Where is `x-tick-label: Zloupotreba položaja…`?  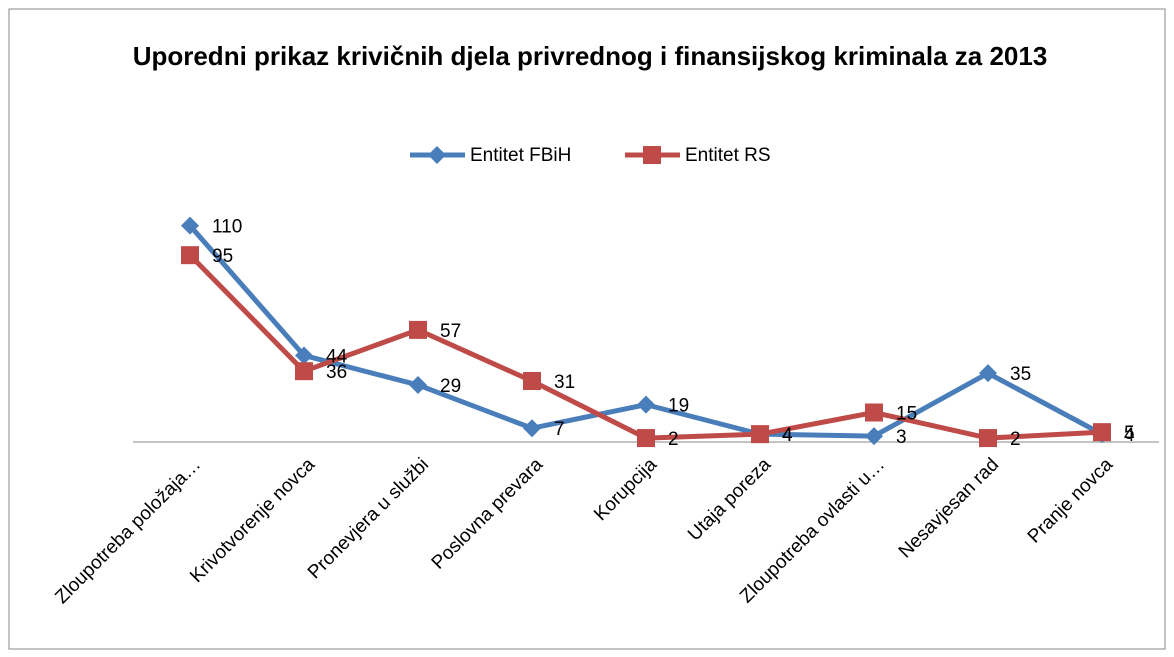 x-tick-label: Zloupotreba položaja… is located at coordinates (128, 531).